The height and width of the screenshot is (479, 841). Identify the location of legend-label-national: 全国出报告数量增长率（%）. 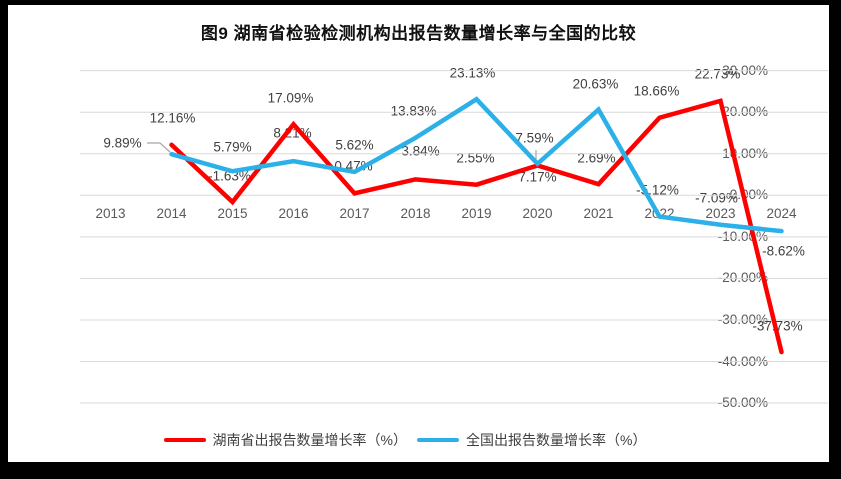
(556, 440).